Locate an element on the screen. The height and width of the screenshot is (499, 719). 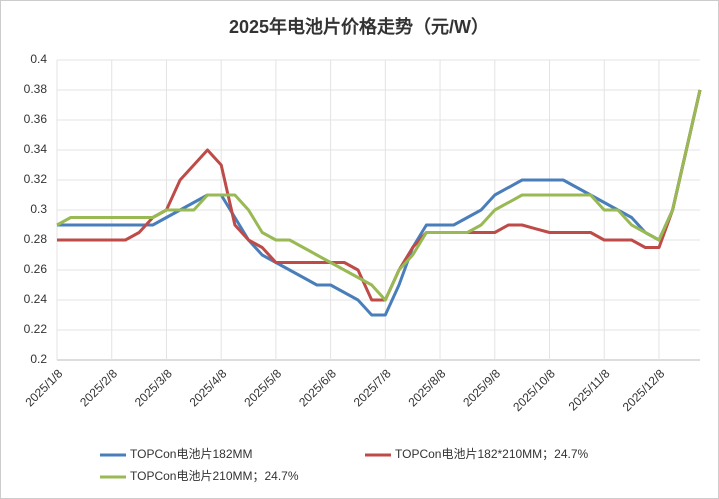
legend-label: TOPCon电池片210MM；24.7% is located at coordinates (214, 476).